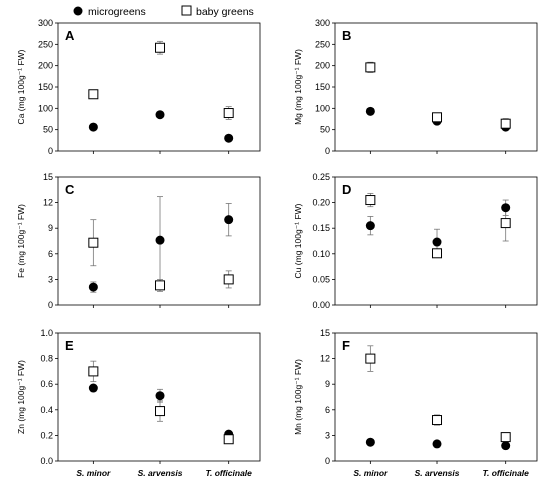  Describe the element at coordinates (46, 384) in the screenshot. I see `y-tick-label: 0.6` at that location.